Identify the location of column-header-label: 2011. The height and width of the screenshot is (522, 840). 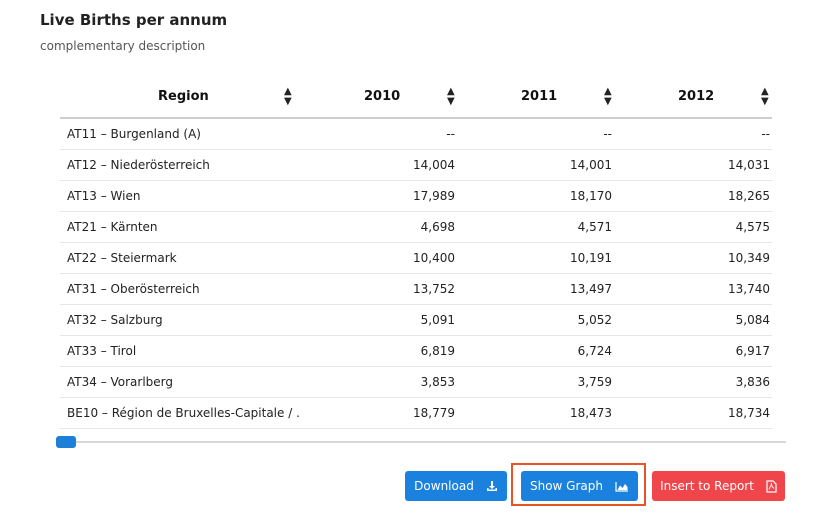
(539, 96).